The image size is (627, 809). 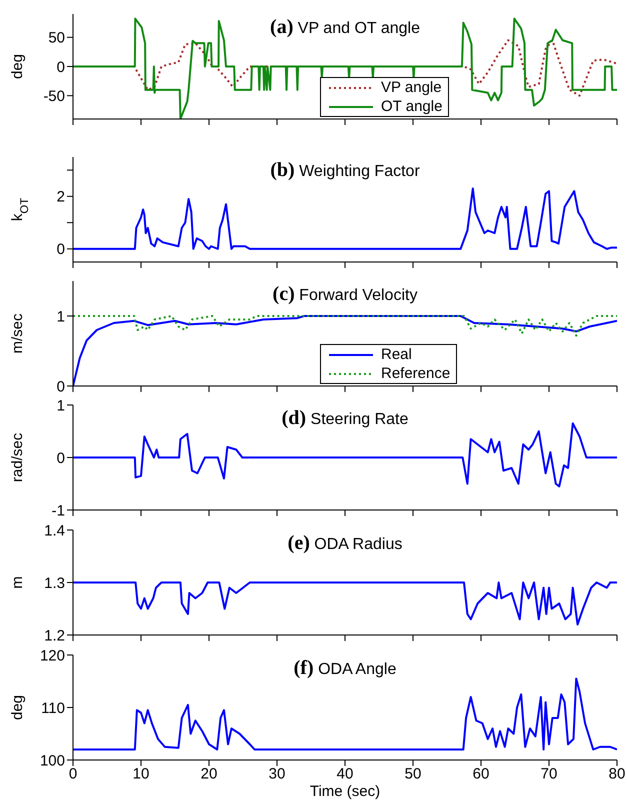 I want to click on y-axis-title: m/sec, so click(x=17, y=333).